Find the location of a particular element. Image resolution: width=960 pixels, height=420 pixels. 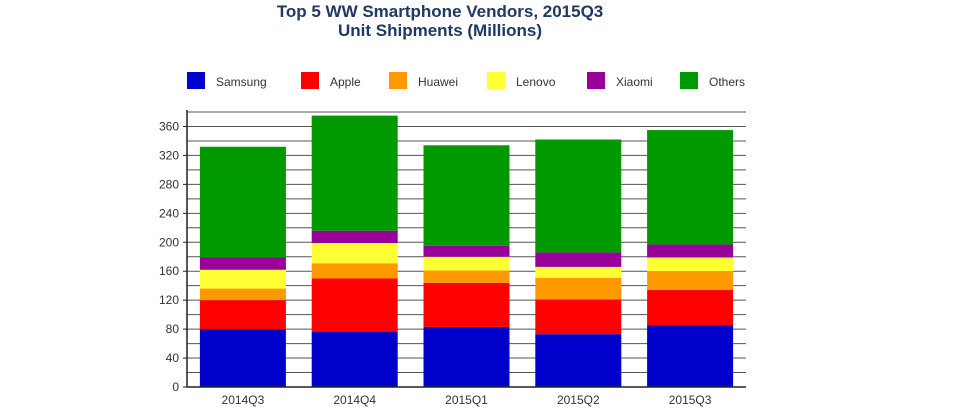

bar-segment-lenovo-2015q3 is located at coordinates (690, 264).